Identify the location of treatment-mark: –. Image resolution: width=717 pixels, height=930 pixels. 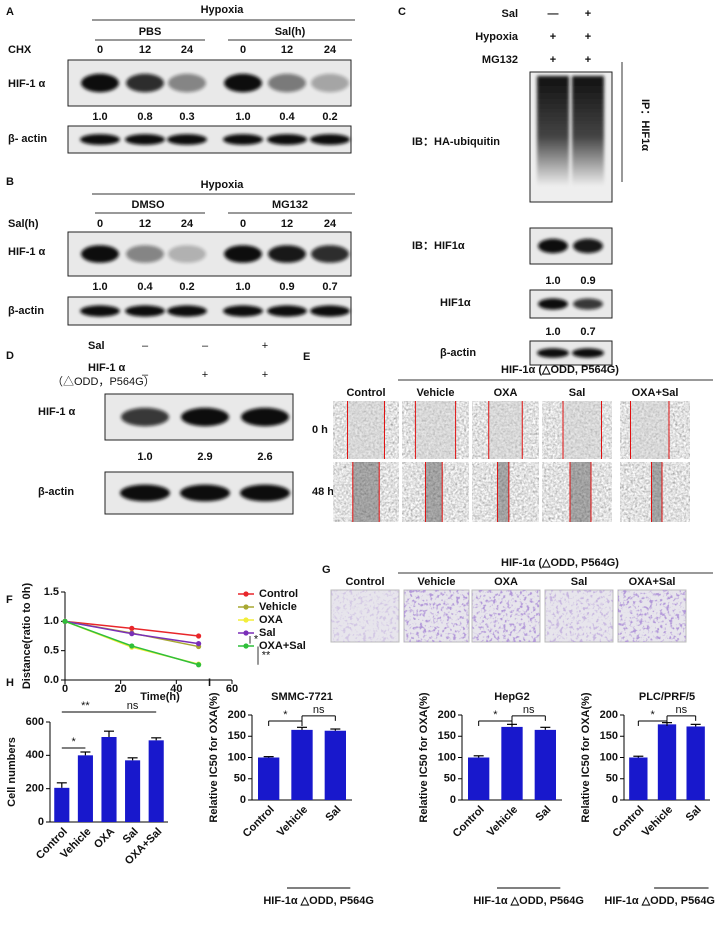
(145, 346).